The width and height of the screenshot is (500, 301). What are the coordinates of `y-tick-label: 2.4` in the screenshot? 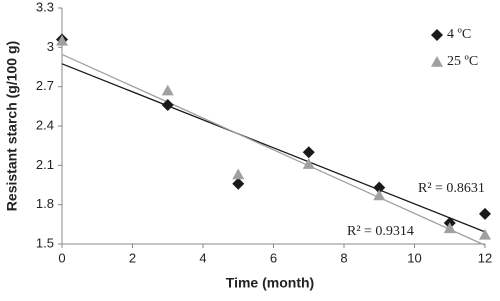 It's located at (45, 124).